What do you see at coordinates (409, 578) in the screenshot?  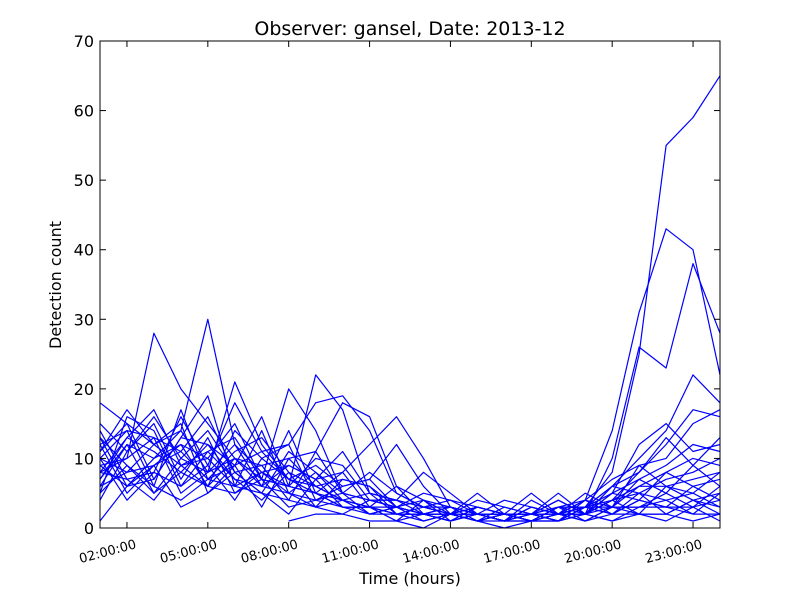 I see `x-axis-label: Time (hours)` at bounding box center [409, 578].